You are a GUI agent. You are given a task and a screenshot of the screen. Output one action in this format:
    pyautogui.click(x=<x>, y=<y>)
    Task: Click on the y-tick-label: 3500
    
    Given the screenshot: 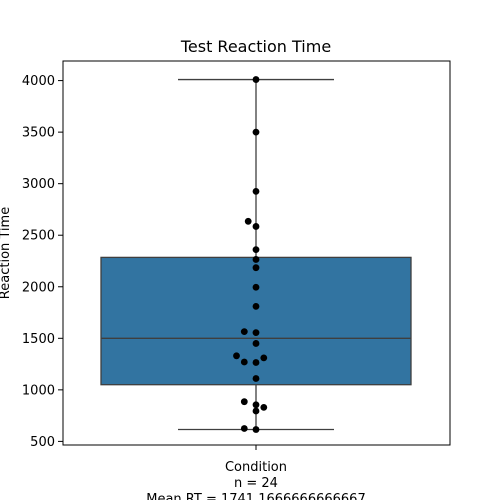 What is the action you would take?
    pyautogui.click(x=38, y=133)
    